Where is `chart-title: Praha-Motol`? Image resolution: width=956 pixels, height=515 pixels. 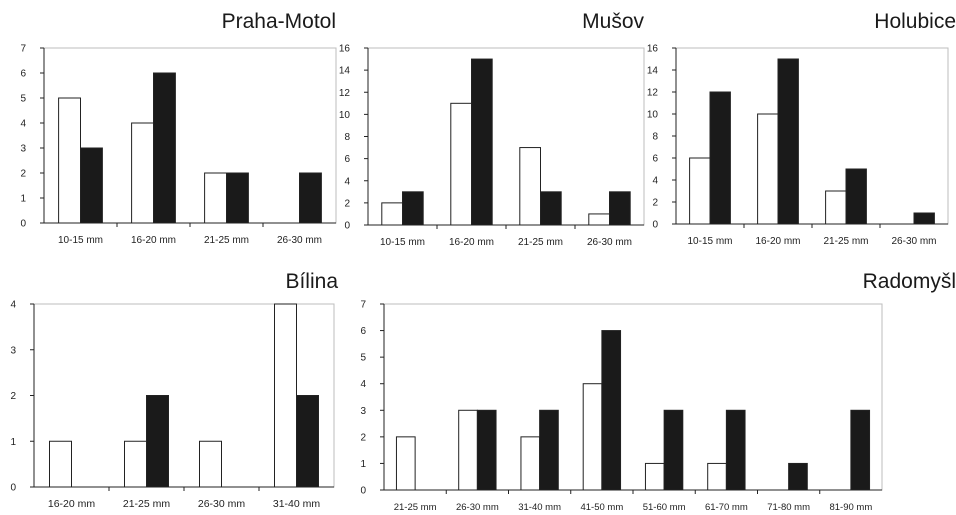
chart-title: Praha-Motol is located at coordinates (278, 21).